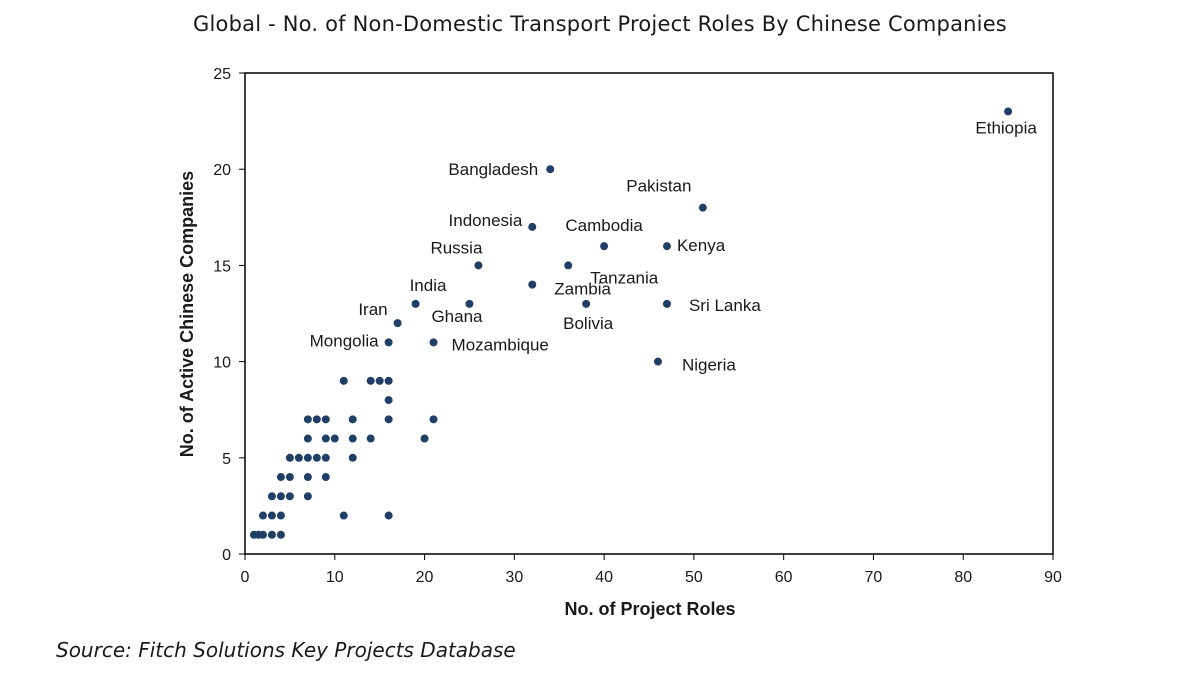 This screenshot has width=1200, height=693. I want to click on point-label: Iran, so click(372, 309).